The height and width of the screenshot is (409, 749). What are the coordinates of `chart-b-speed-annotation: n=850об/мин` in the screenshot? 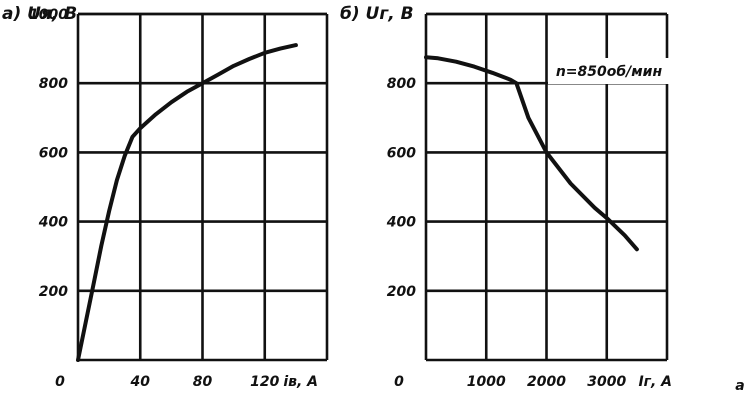 It's located at (609, 72).